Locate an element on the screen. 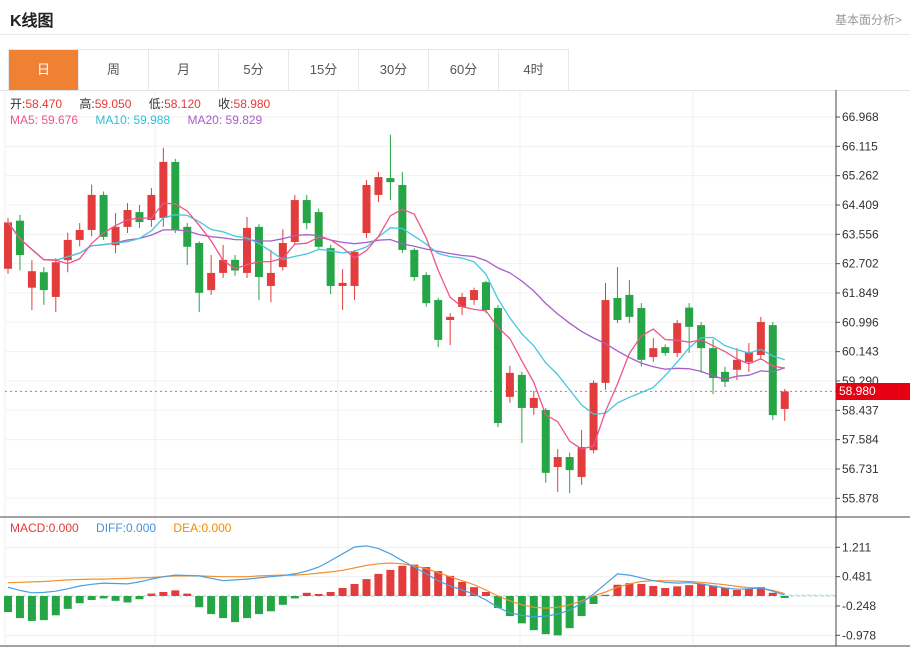 This screenshot has height=651, width=910. tab-4hour: 4时 is located at coordinates (533, 70).